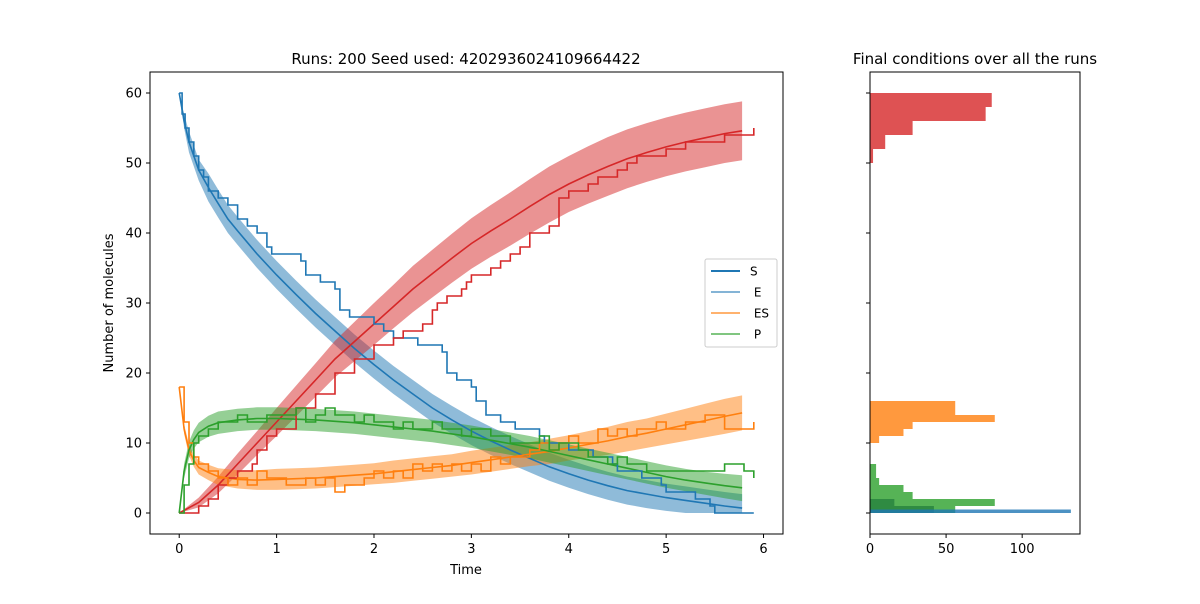 The width and height of the screenshot is (1200, 604). I want to click on hist-bar-s, so click(970, 511).